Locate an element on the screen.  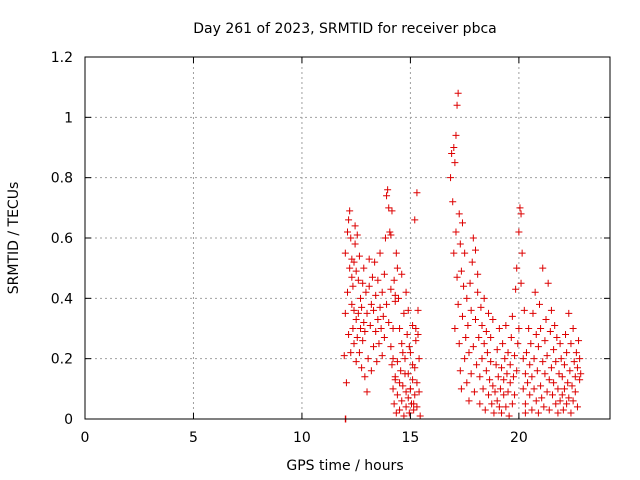
x-tick-label: 5 is located at coordinates (193, 438).